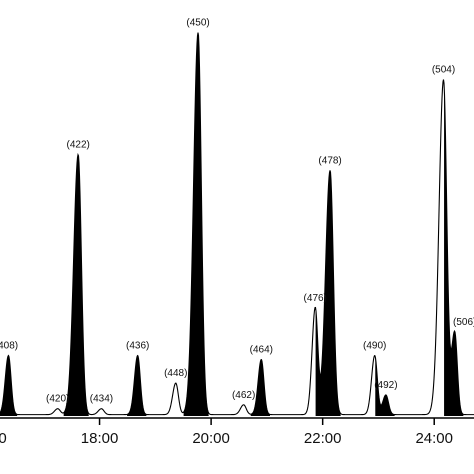 The width and height of the screenshot is (474, 474). What do you see at coordinates (57, 399) in the screenshot?
I see `peak-label: (420)` at bounding box center [57, 399].